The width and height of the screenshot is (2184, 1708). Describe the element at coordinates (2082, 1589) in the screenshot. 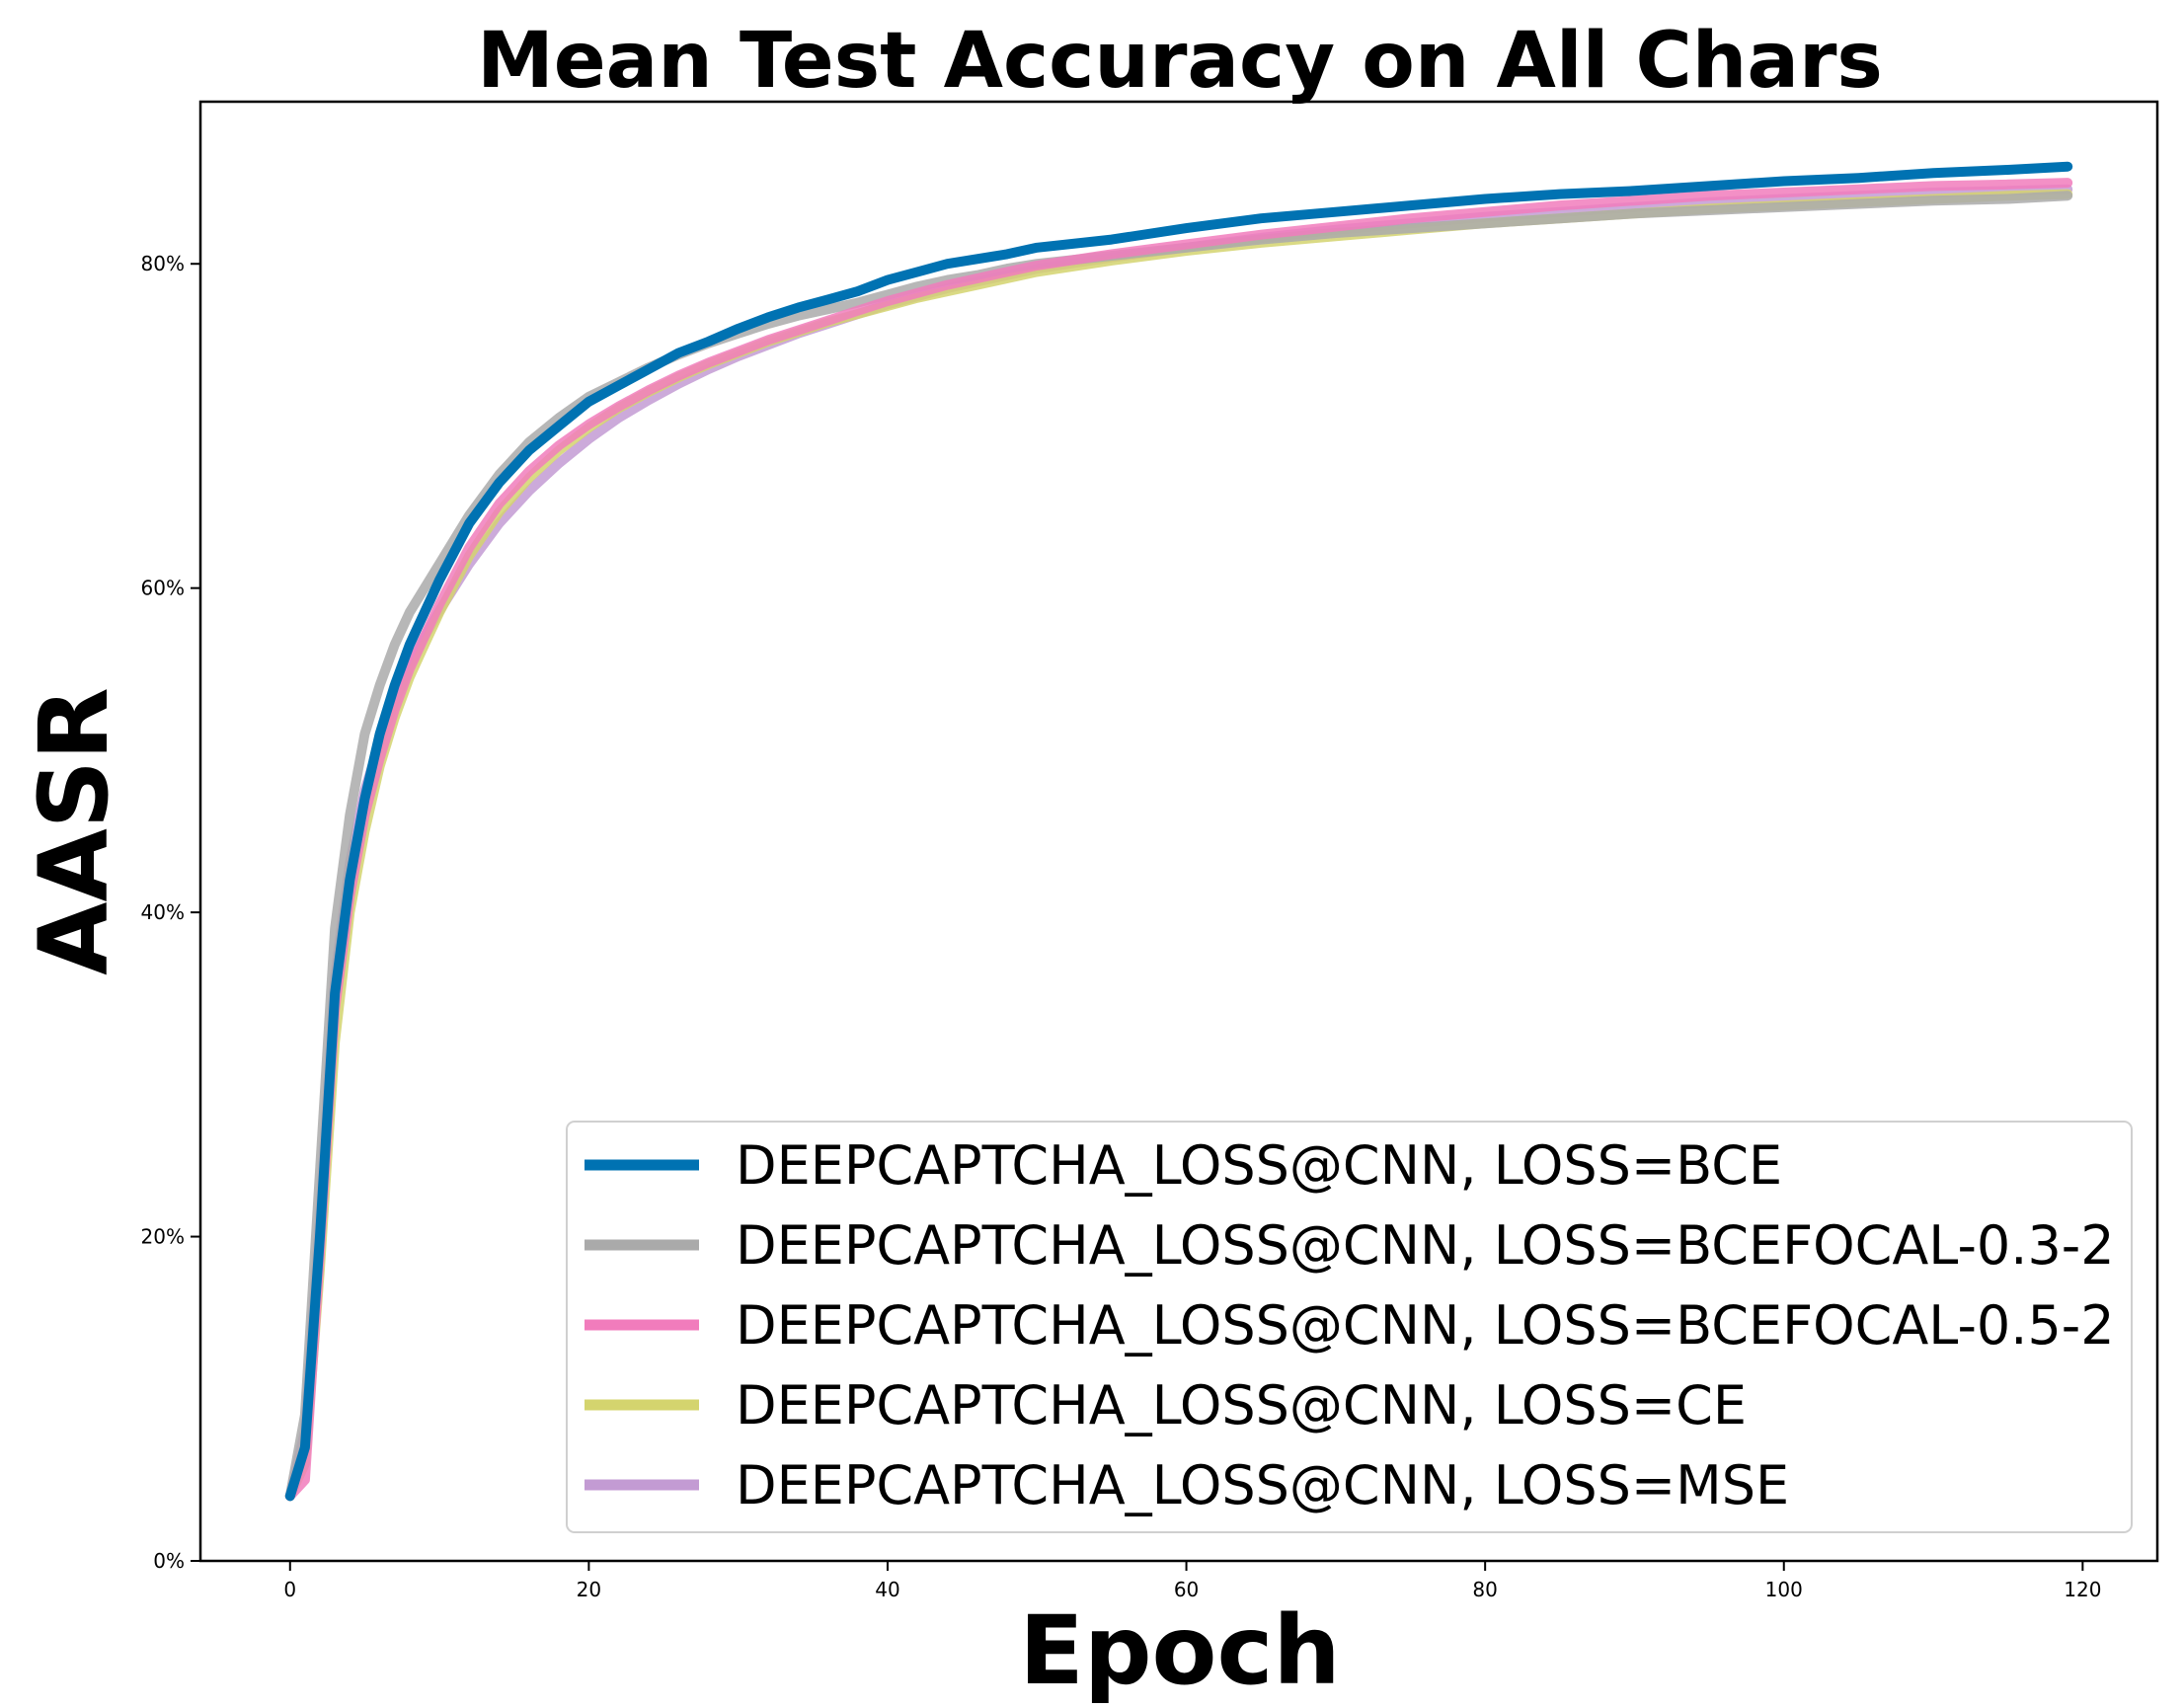

I see `x-tick-label: 120` at that location.